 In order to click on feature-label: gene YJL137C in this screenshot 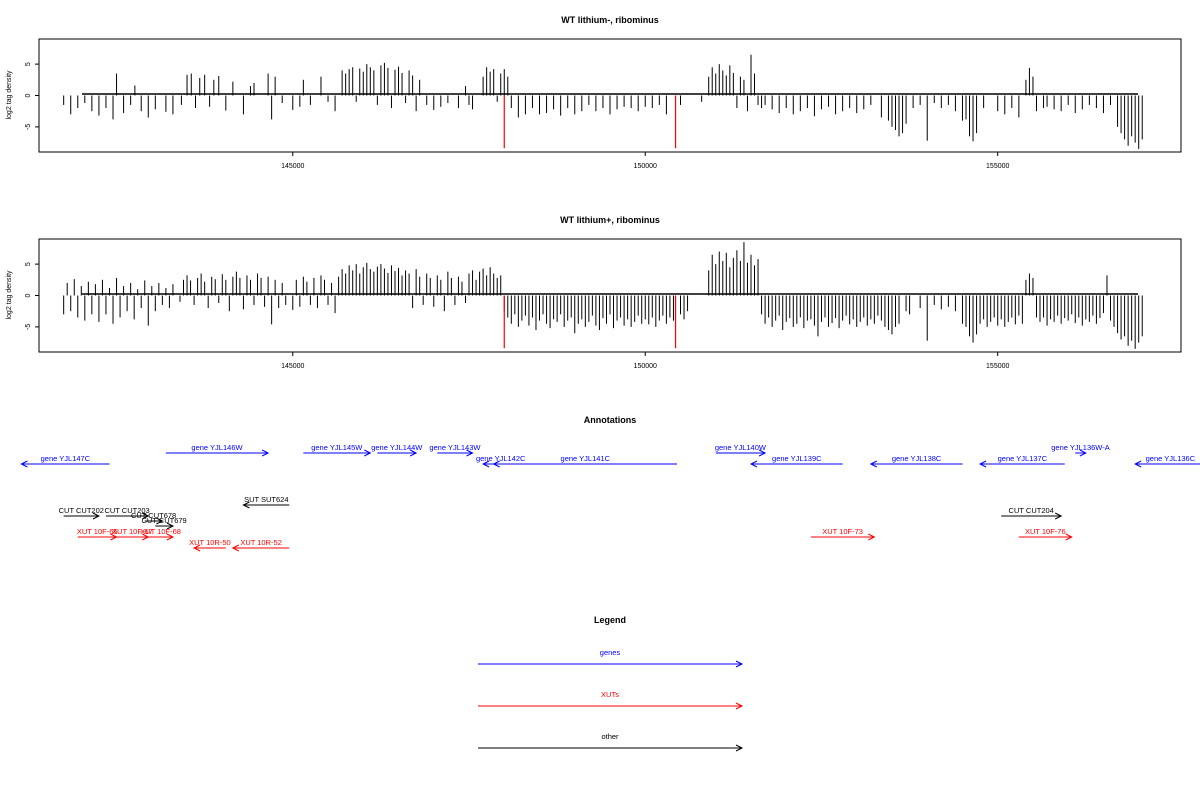, I will do `click(1023, 458)`.